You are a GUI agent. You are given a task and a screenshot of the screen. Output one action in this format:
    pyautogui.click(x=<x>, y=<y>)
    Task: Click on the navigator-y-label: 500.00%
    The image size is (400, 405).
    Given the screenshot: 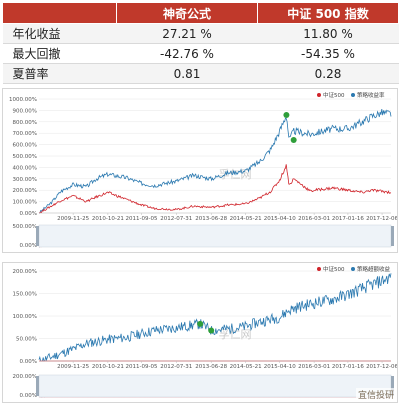 What is the action you would take?
    pyautogui.click(x=25, y=227)
    